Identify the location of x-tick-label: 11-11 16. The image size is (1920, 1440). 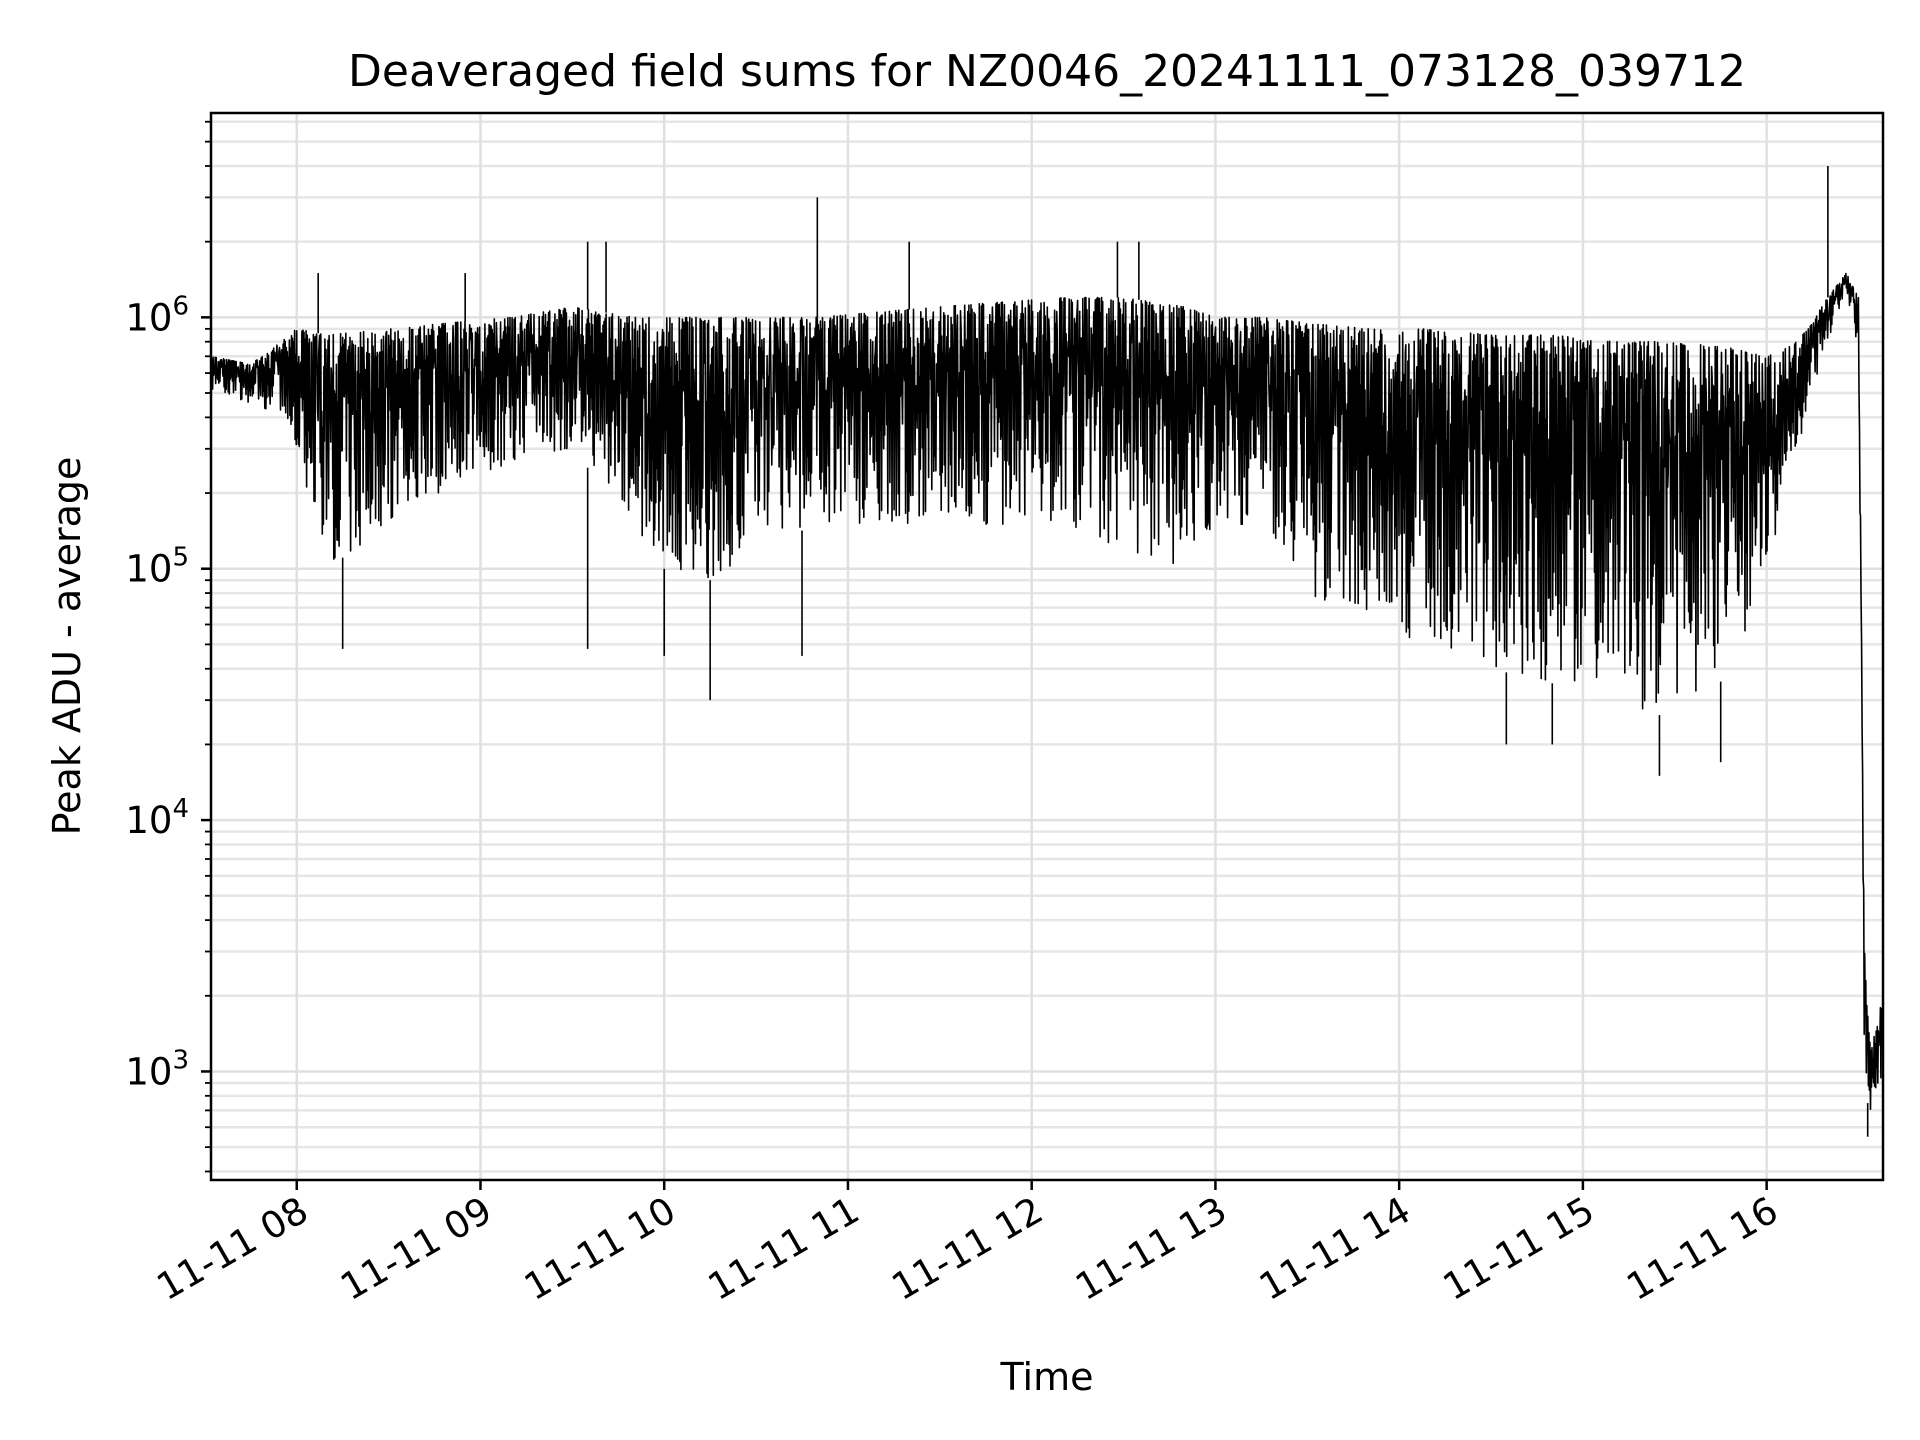
(1703, 1249).